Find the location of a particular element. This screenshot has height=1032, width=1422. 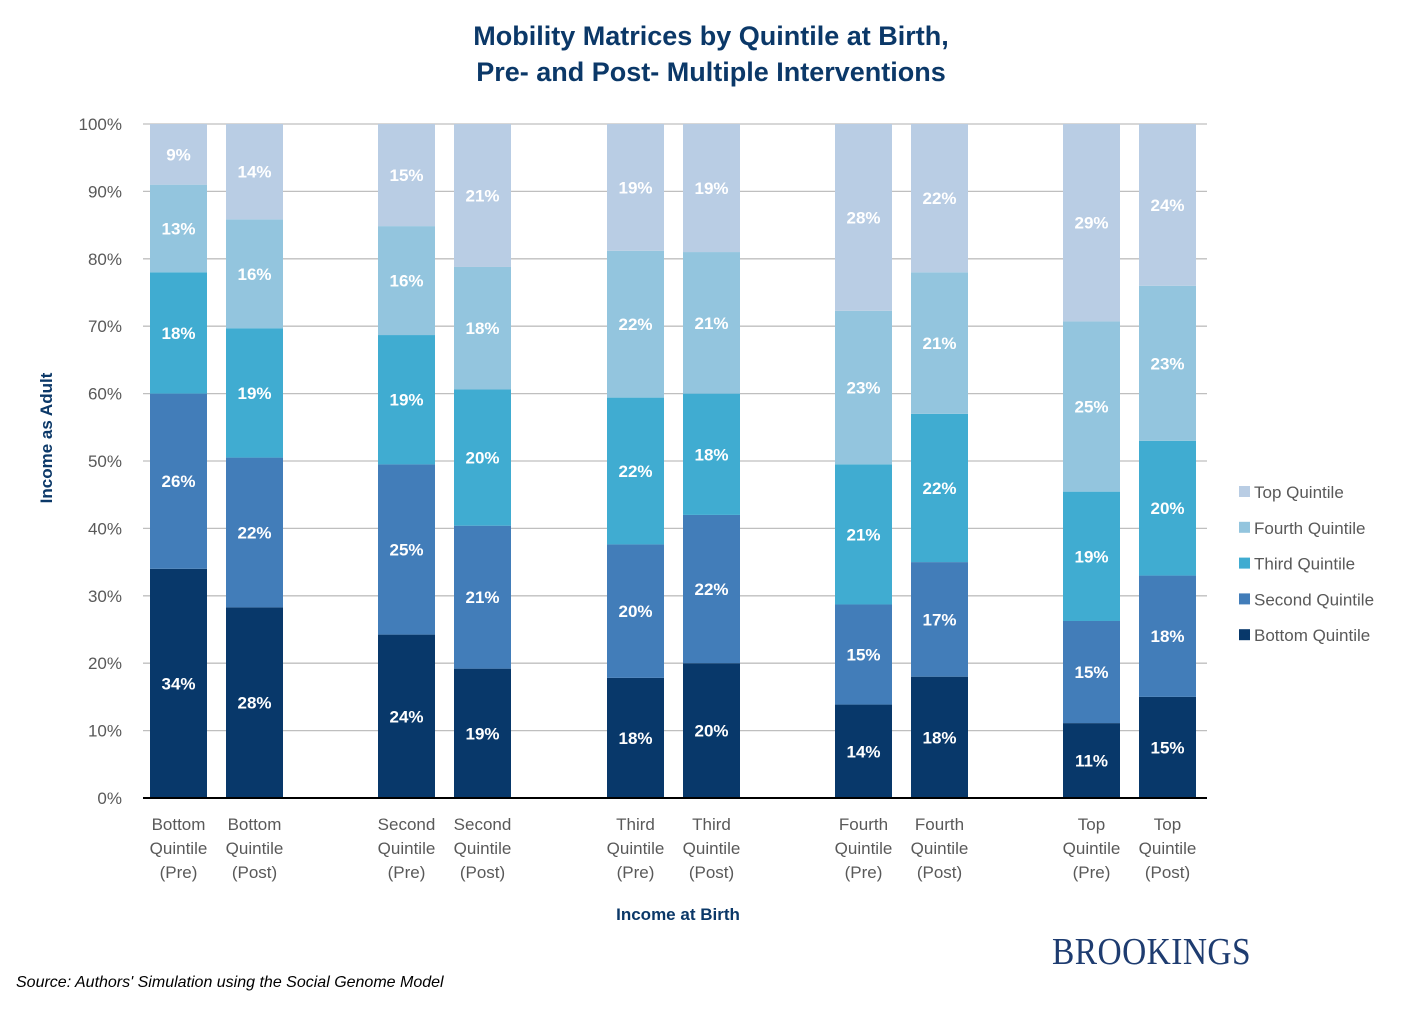

data-label: 26% is located at coordinates (178, 481).